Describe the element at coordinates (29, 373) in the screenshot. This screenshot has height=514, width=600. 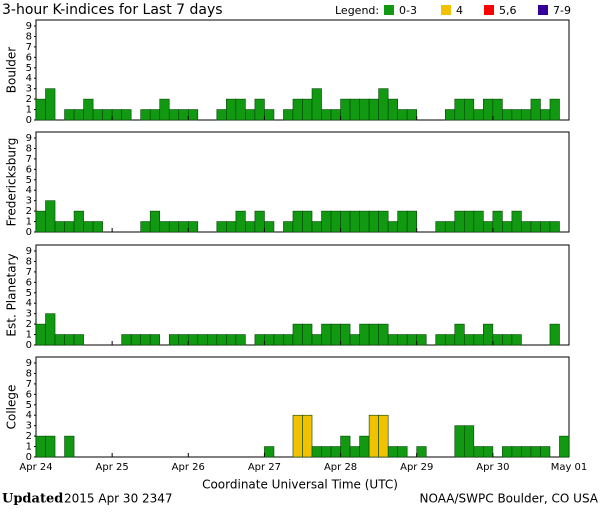
I see `y-tick-label: 8` at that location.